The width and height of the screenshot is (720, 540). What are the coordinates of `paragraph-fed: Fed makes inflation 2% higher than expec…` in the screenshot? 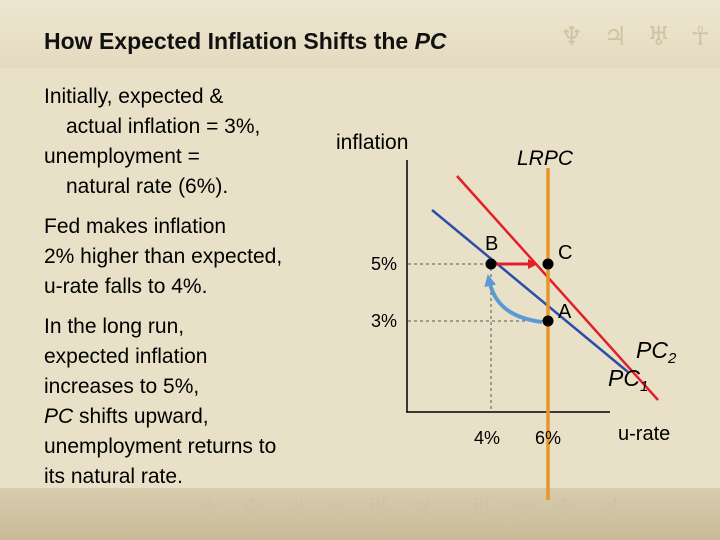 It's located at (194, 257).